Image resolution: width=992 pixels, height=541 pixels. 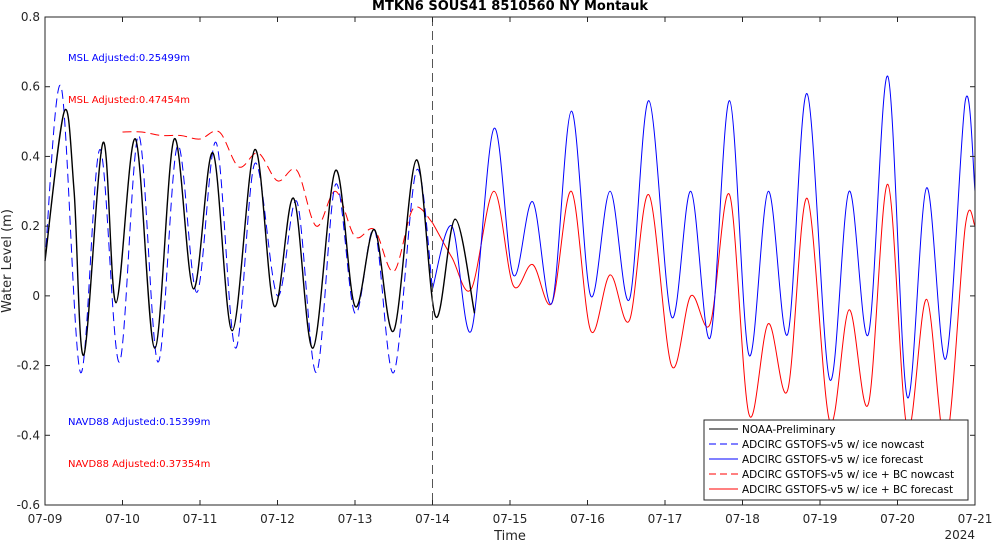 I want to click on x-tick-label: 07-13, so click(x=355, y=519).